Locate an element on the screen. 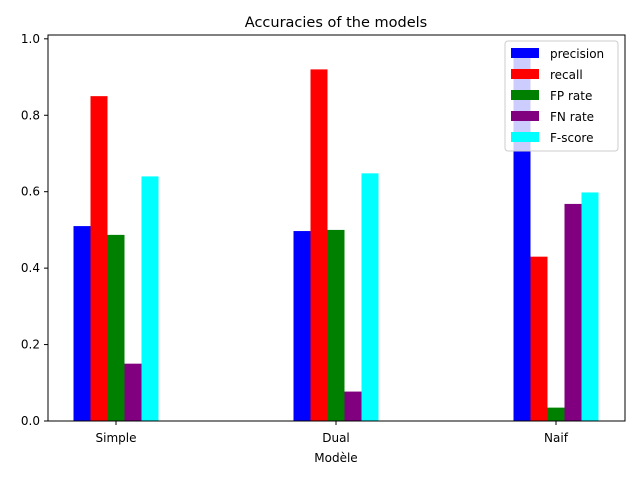  x-tick-label: Naif is located at coordinates (556, 438).